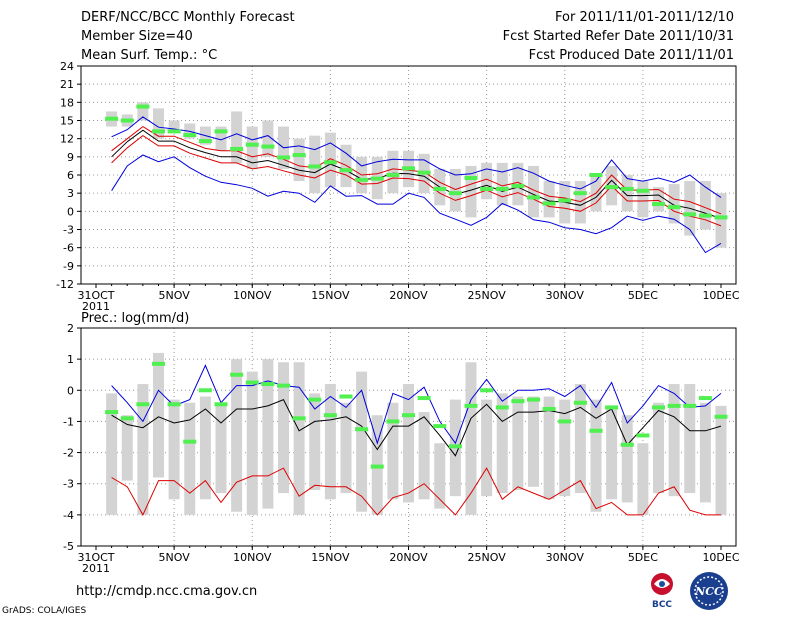 The width and height of the screenshot is (800, 618). I want to click on ncc-logo-label: NCC, so click(708, 591).